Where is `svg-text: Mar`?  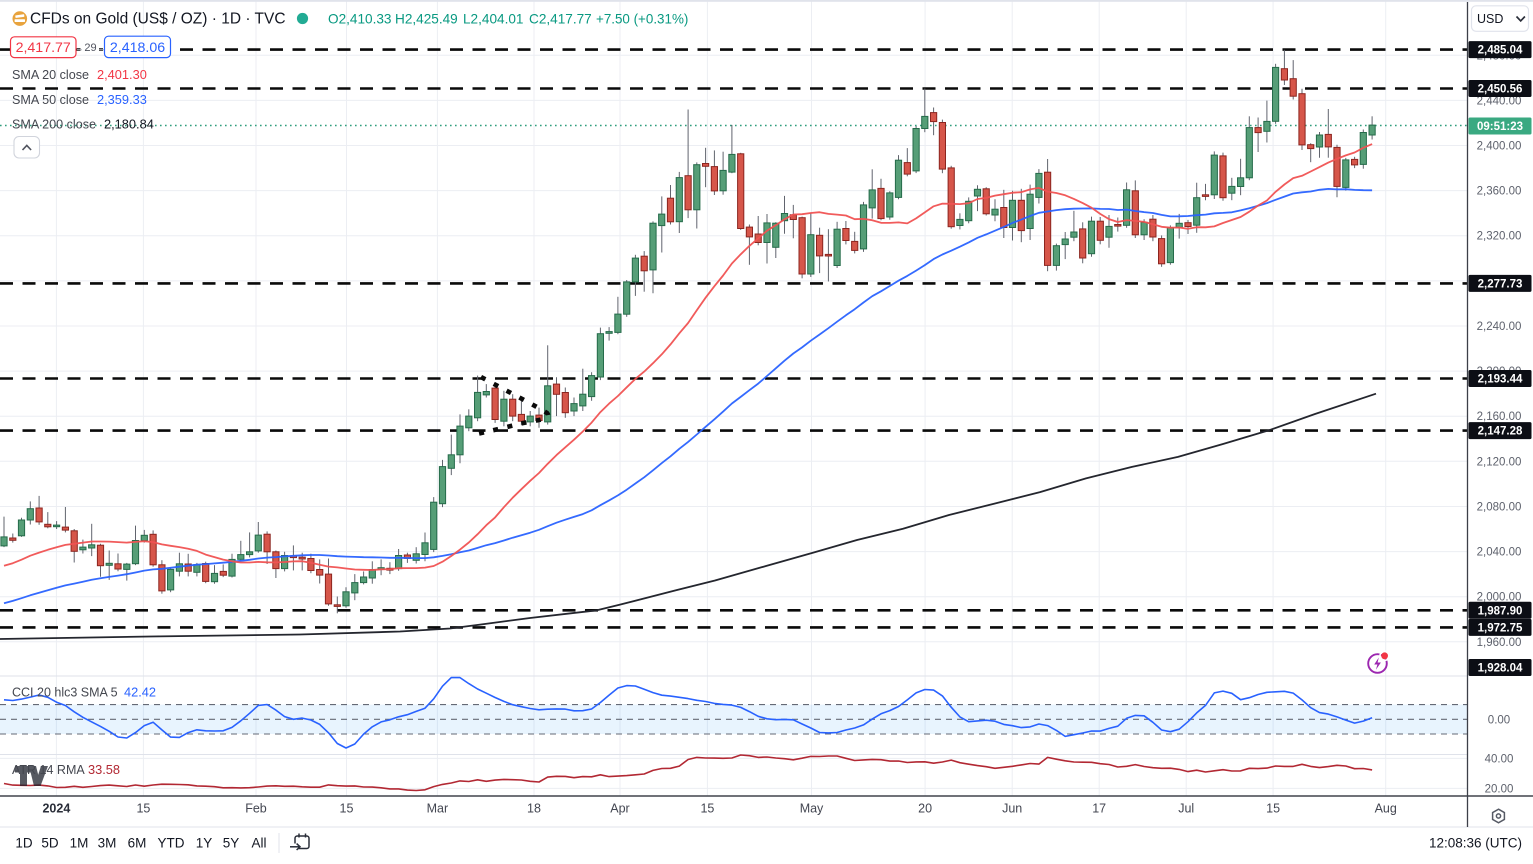
svg-text: Mar is located at coordinates (438, 809).